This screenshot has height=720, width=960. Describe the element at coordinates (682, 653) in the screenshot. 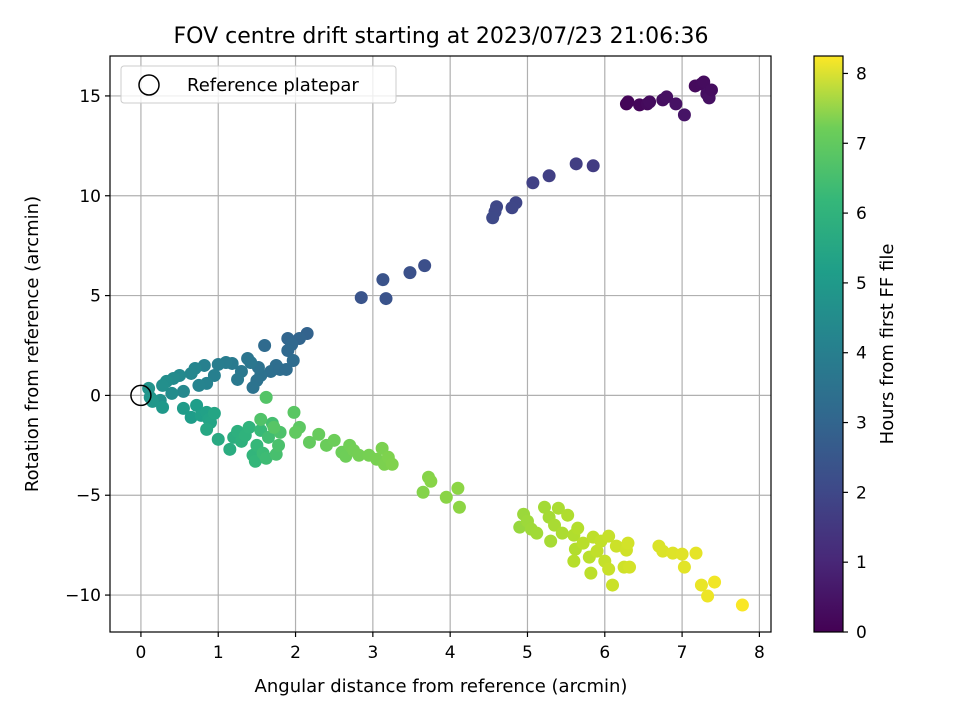

I see `x-tick-label: 7` at that location.